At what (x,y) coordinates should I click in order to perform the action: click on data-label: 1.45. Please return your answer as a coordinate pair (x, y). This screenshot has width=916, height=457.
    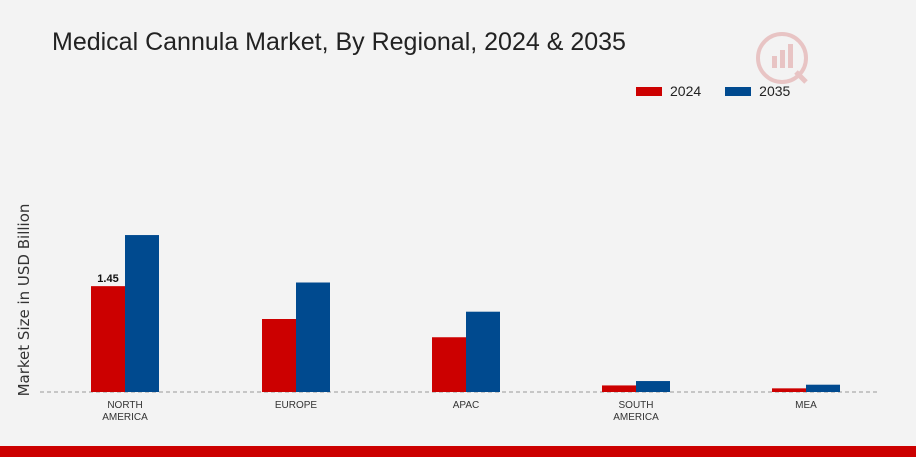
    Looking at the image, I should click on (107, 279).